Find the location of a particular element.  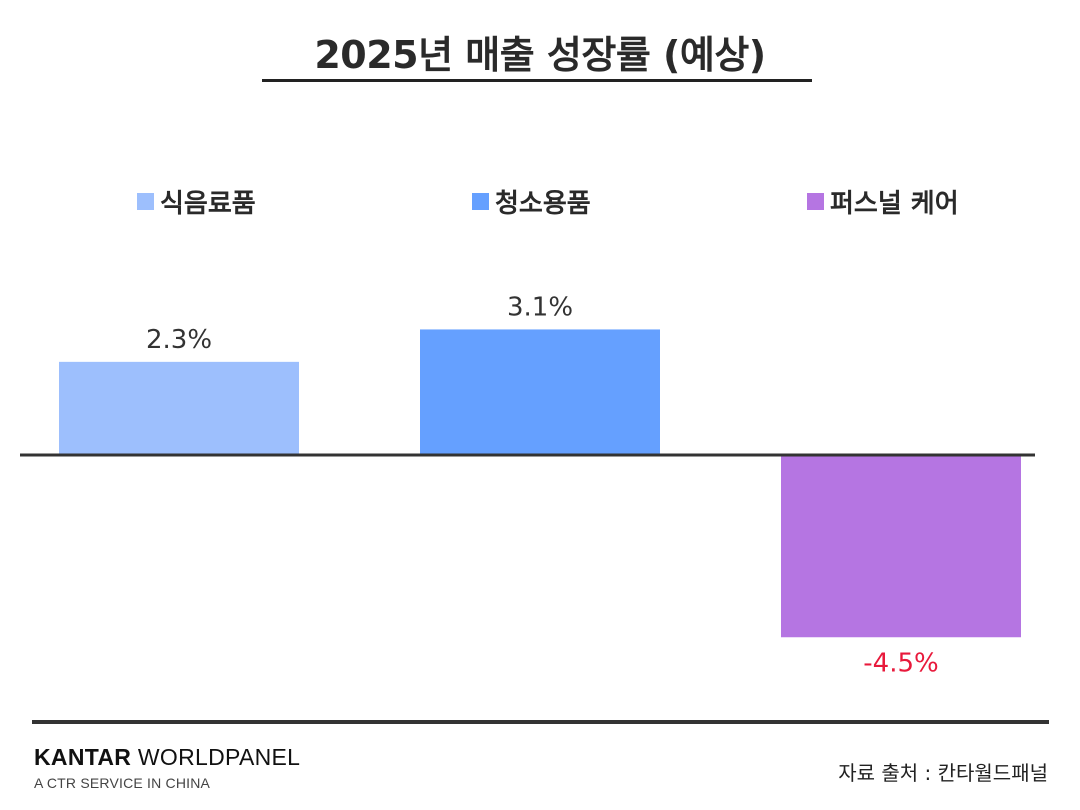

legend-item-food-beverage: 식음료품 is located at coordinates (196, 201).